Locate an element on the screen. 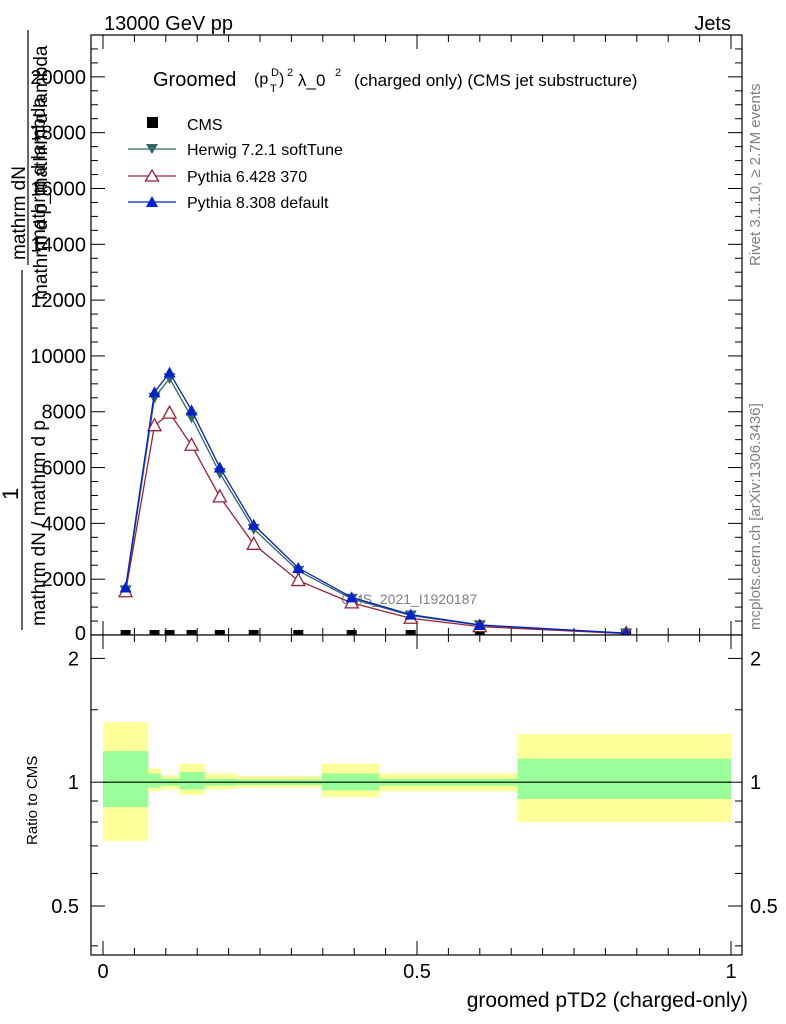  legend-marker-pythia6 is located at coordinates (152, 175).